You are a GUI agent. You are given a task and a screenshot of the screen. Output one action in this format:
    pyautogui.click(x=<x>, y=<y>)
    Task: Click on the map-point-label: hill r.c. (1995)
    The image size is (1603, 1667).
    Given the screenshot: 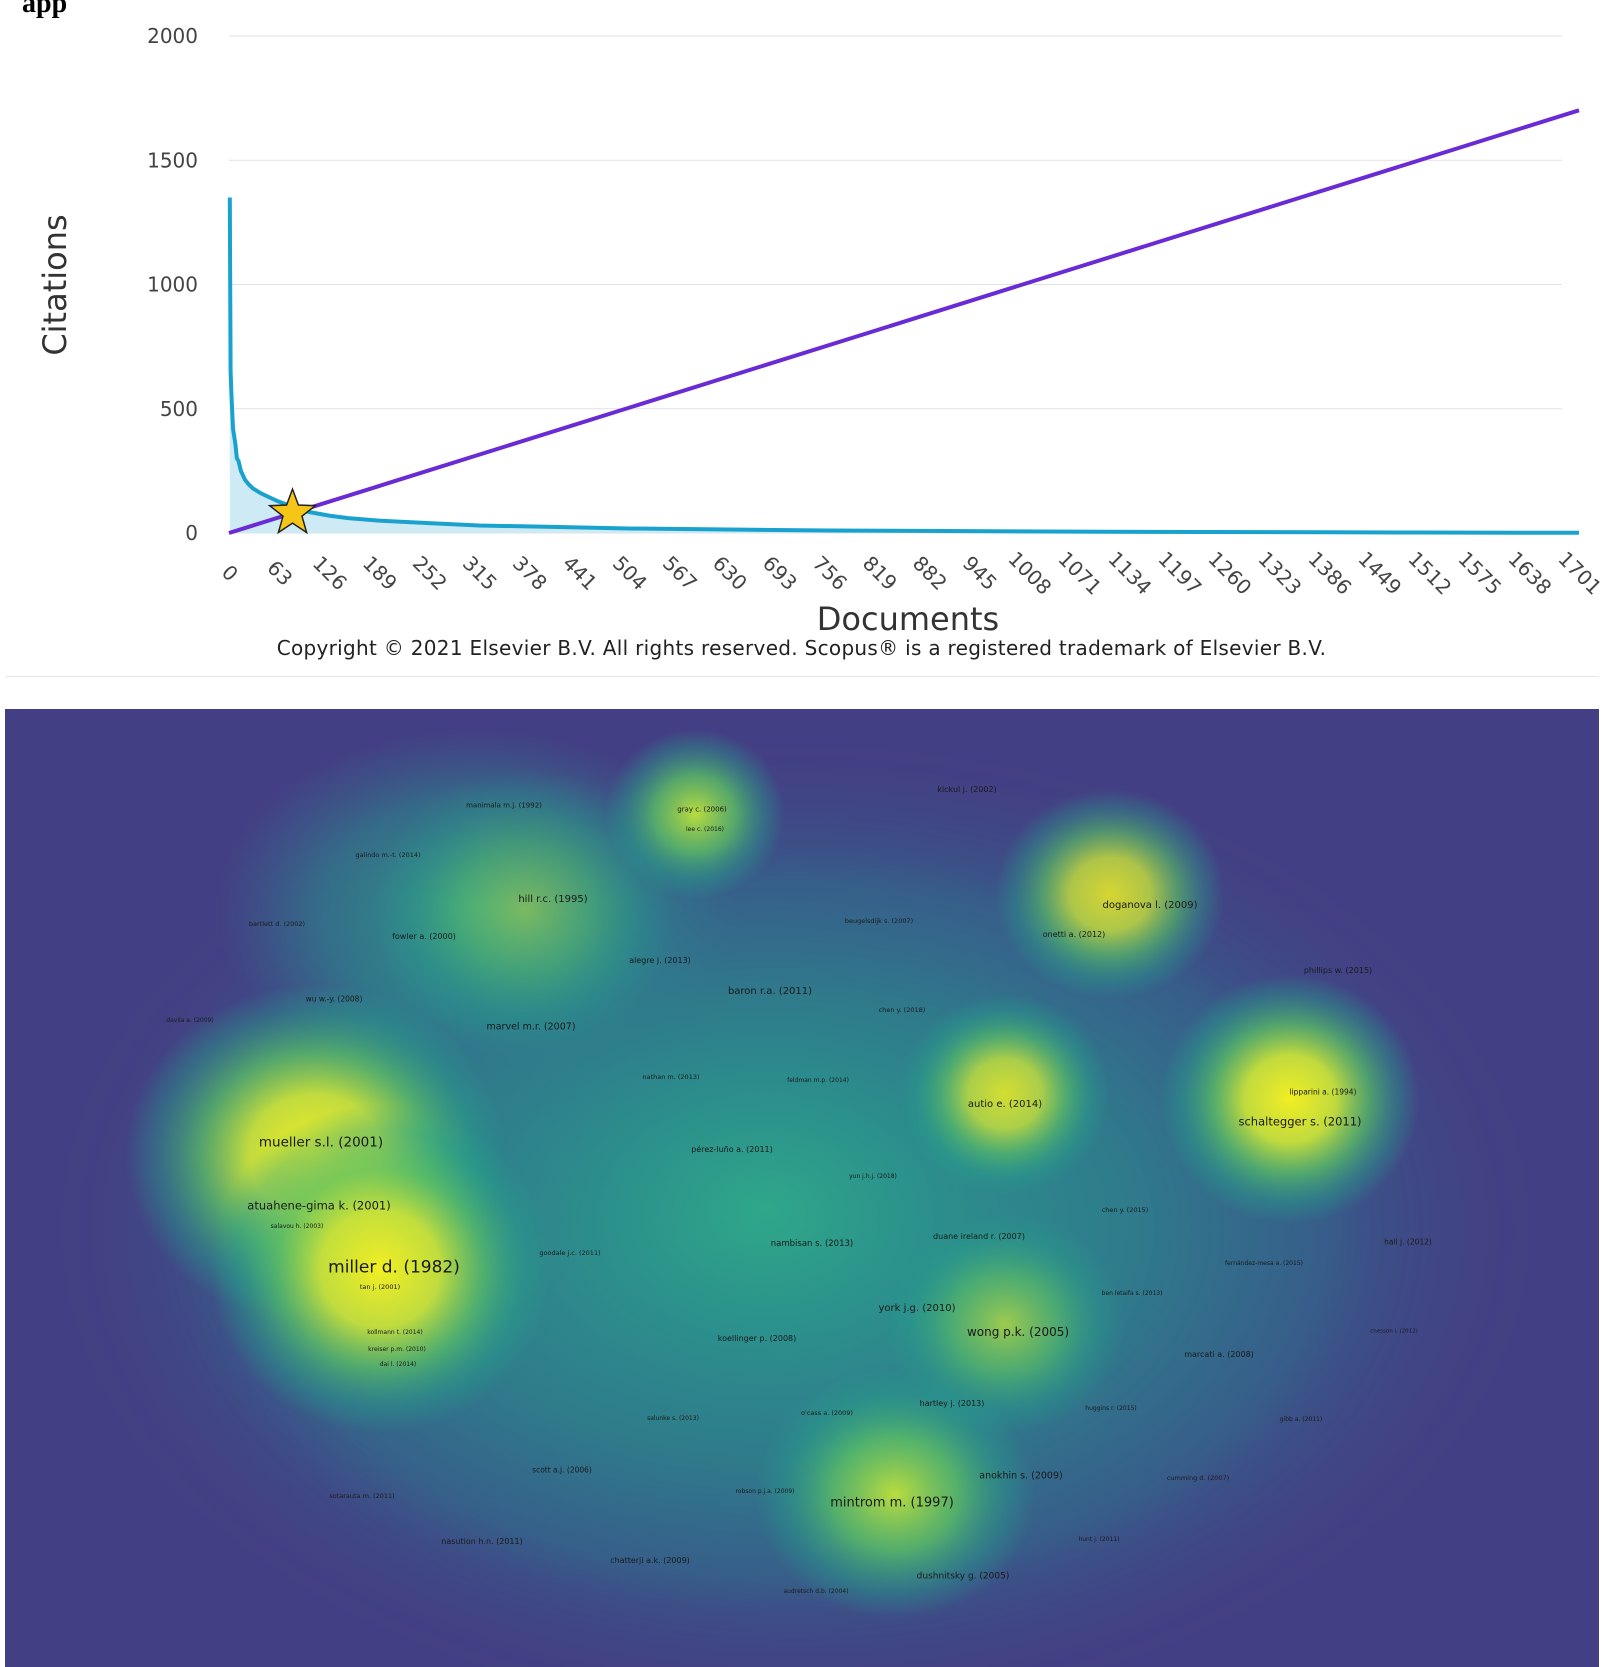 What is the action you would take?
    pyautogui.click(x=553, y=899)
    